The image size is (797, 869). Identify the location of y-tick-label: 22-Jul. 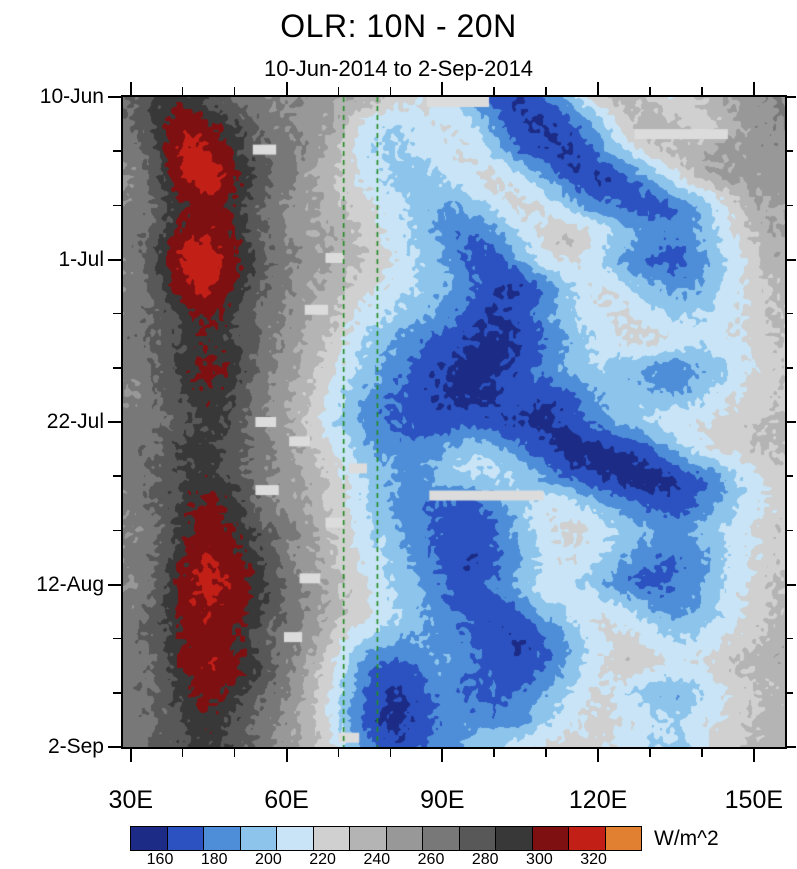
(75, 421).